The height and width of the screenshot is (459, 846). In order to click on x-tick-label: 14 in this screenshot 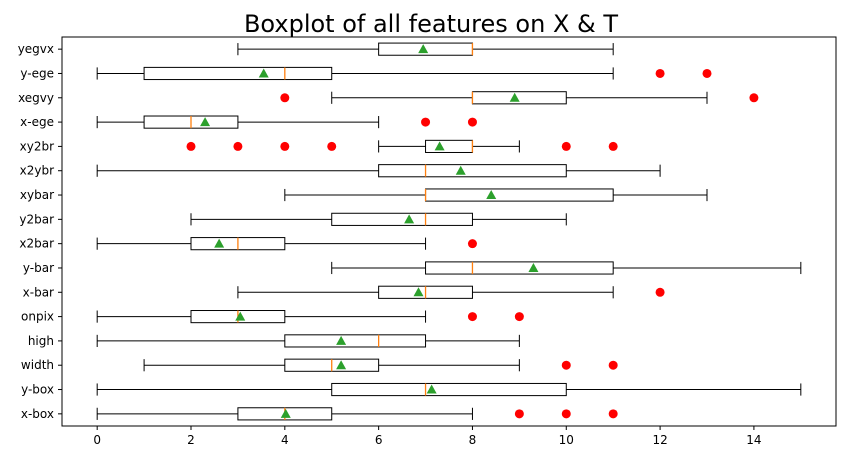, I will do `click(753, 440)`.